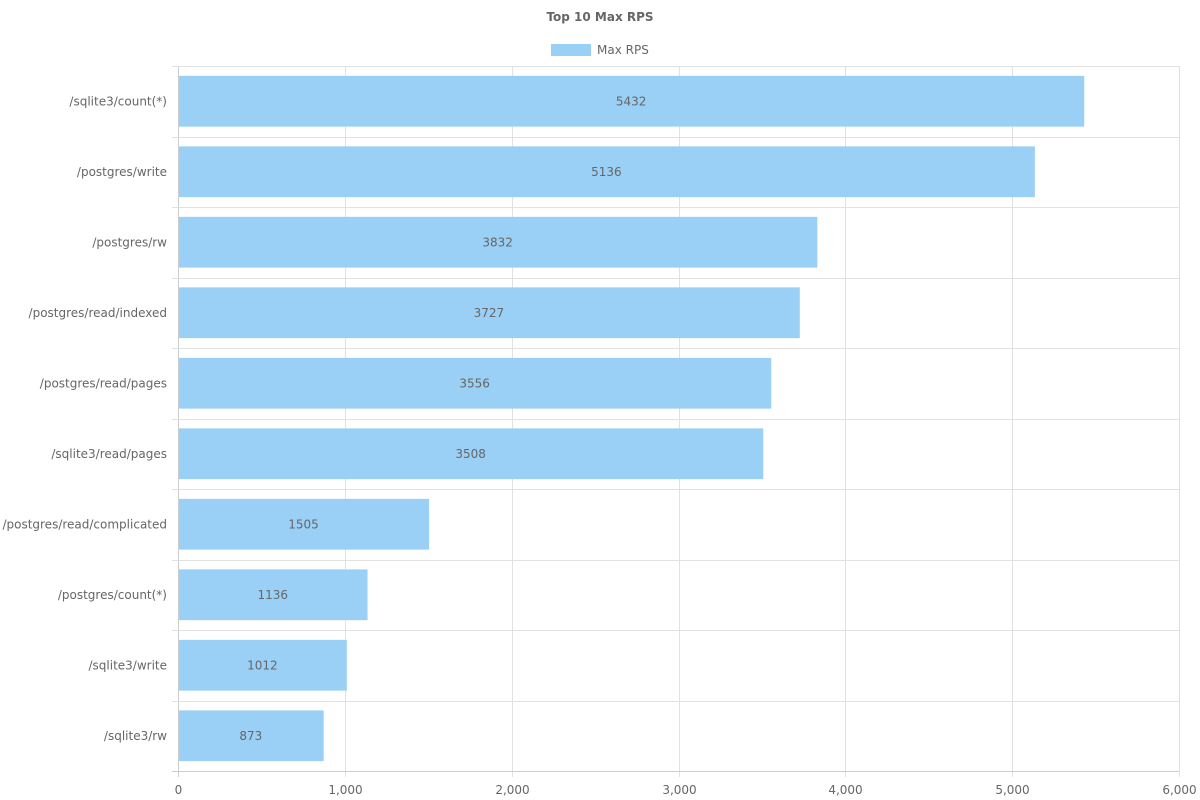 The height and width of the screenshot is (800, 1200). Describe the element at coordinates (129, 242) in the screenshot. I see `category-label: /postgres/rw` at that location.